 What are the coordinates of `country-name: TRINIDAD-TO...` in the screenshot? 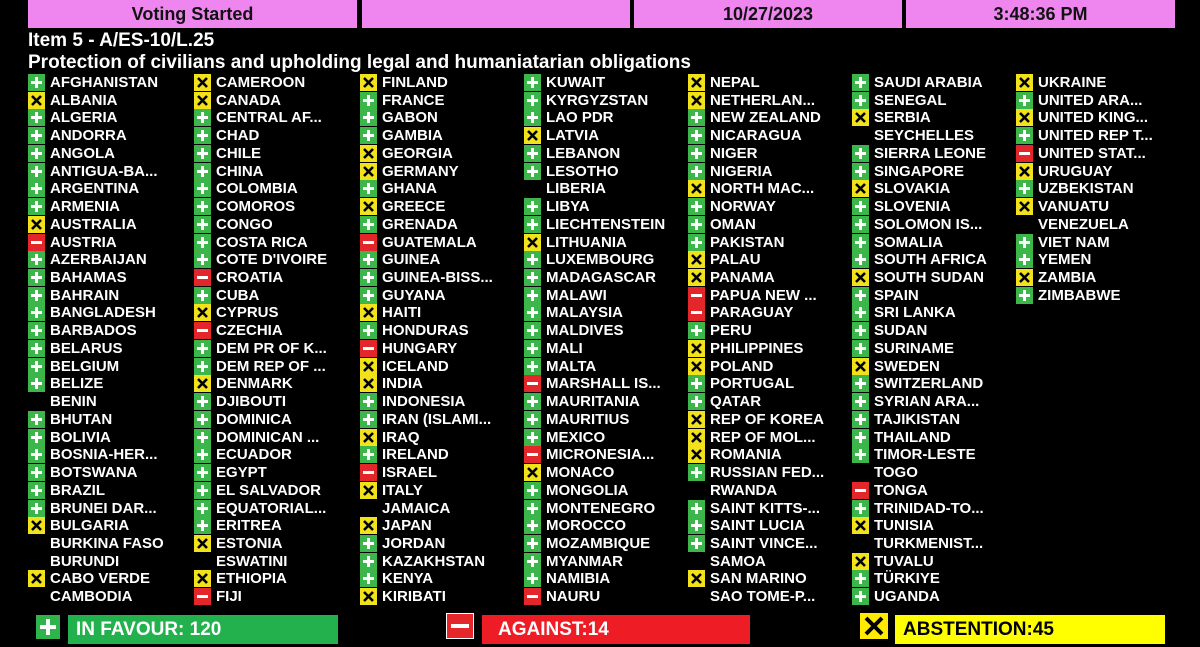 It's located at (929, 508).